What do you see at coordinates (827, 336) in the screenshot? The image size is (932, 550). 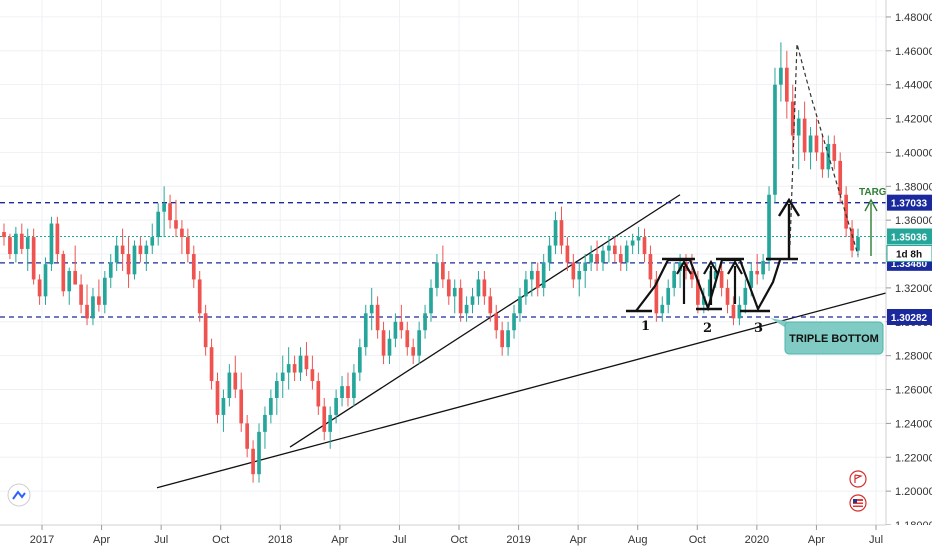 I see `triple-bottom-callout: TRIPLE BOTTOM` at bounding box center [827, 336].